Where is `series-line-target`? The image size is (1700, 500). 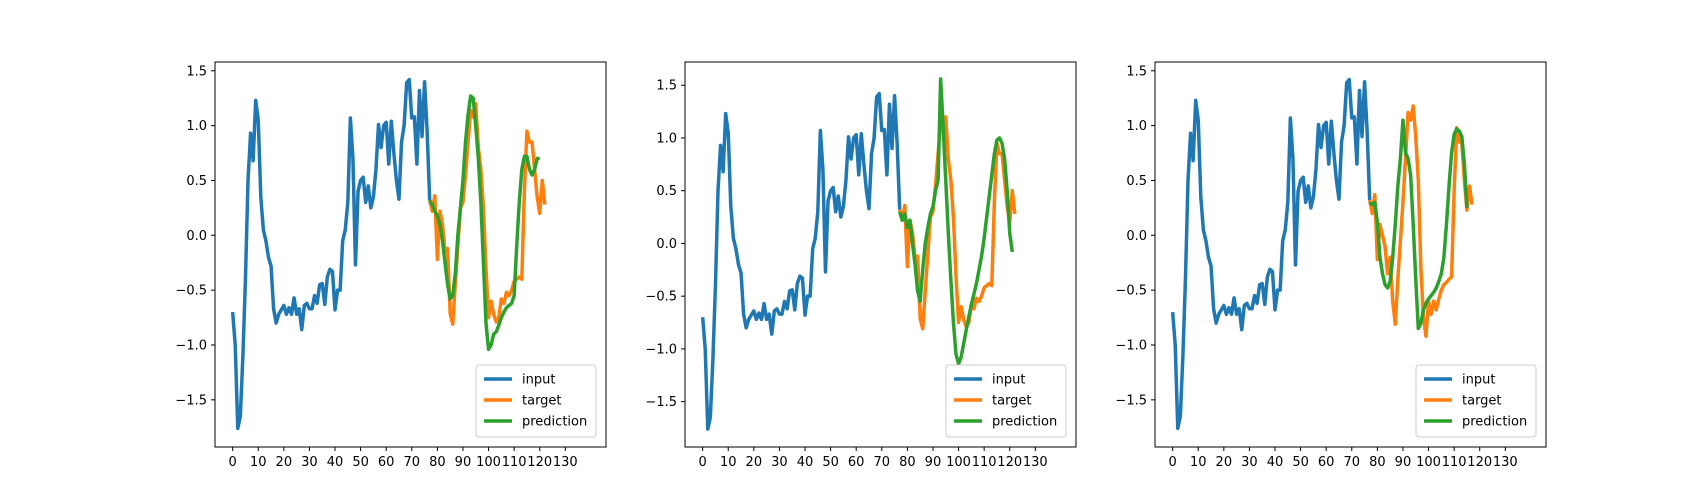
series-line-target is located at coordinates (1420, 221).